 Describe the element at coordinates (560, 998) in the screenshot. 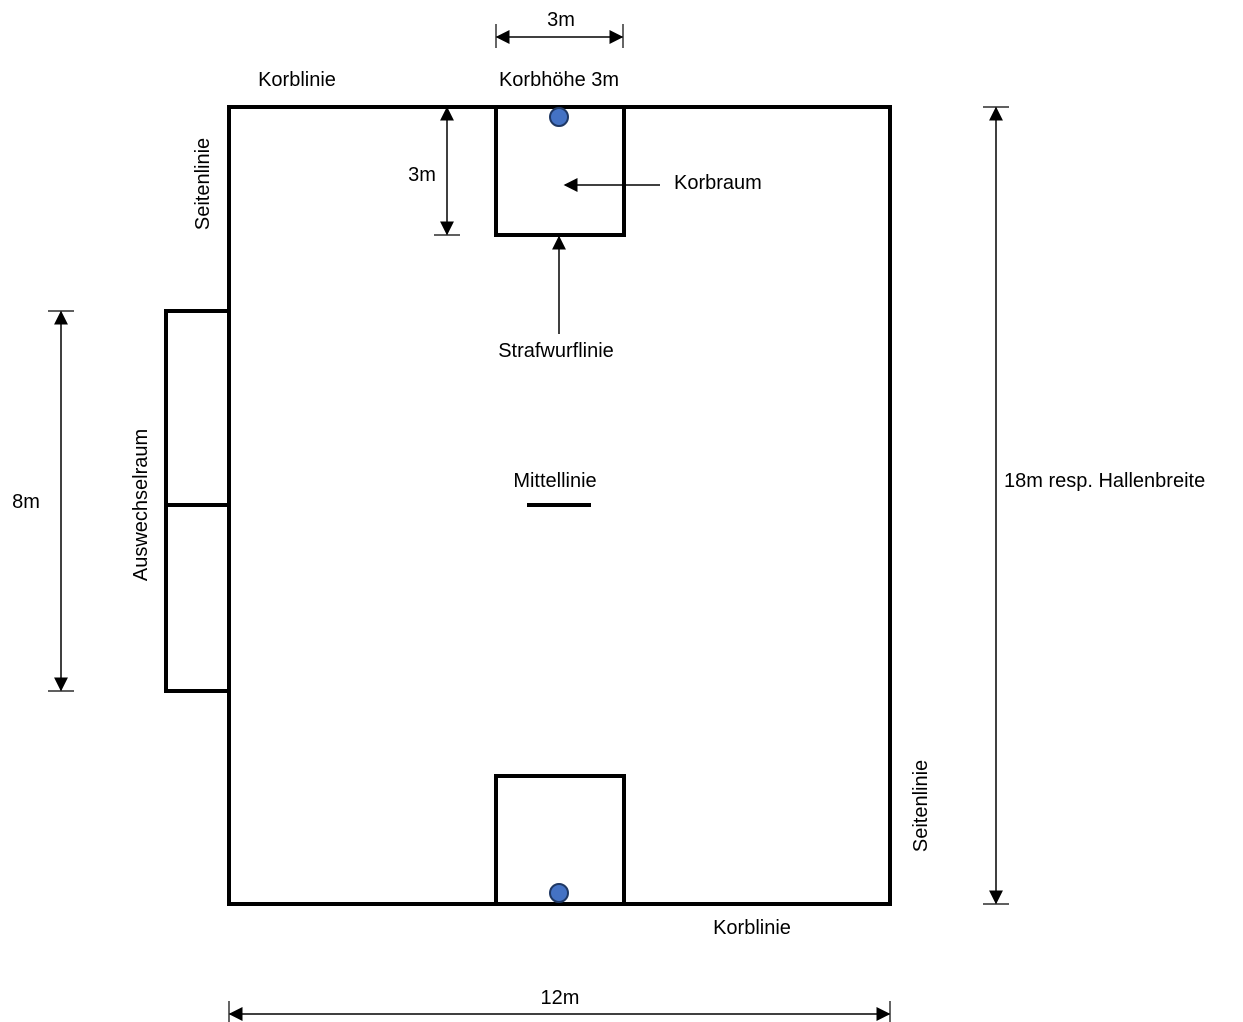

I see `court-width-label: 12m` at that location.